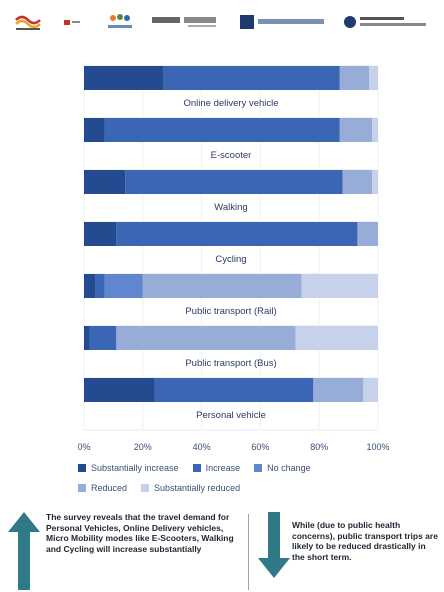  I want to click on x-tick-label: 40%, so click(202, 447).